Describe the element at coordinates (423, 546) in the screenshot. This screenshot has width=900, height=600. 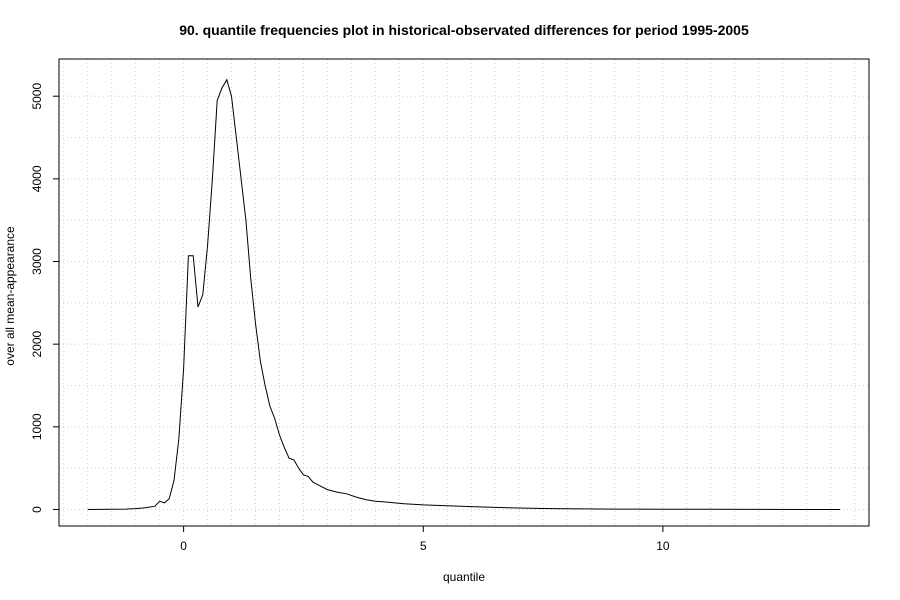
I see `x-tick-label: 5` at that location.